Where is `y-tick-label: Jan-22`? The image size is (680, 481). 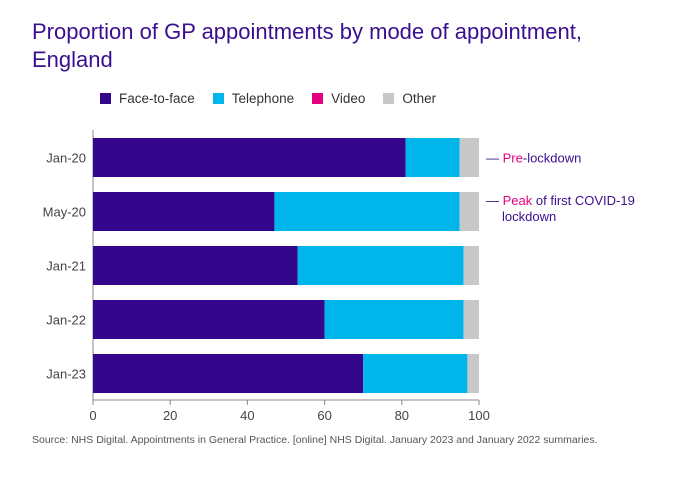
y-tick-label: Jan-22 is located at coordinates (66, 320).